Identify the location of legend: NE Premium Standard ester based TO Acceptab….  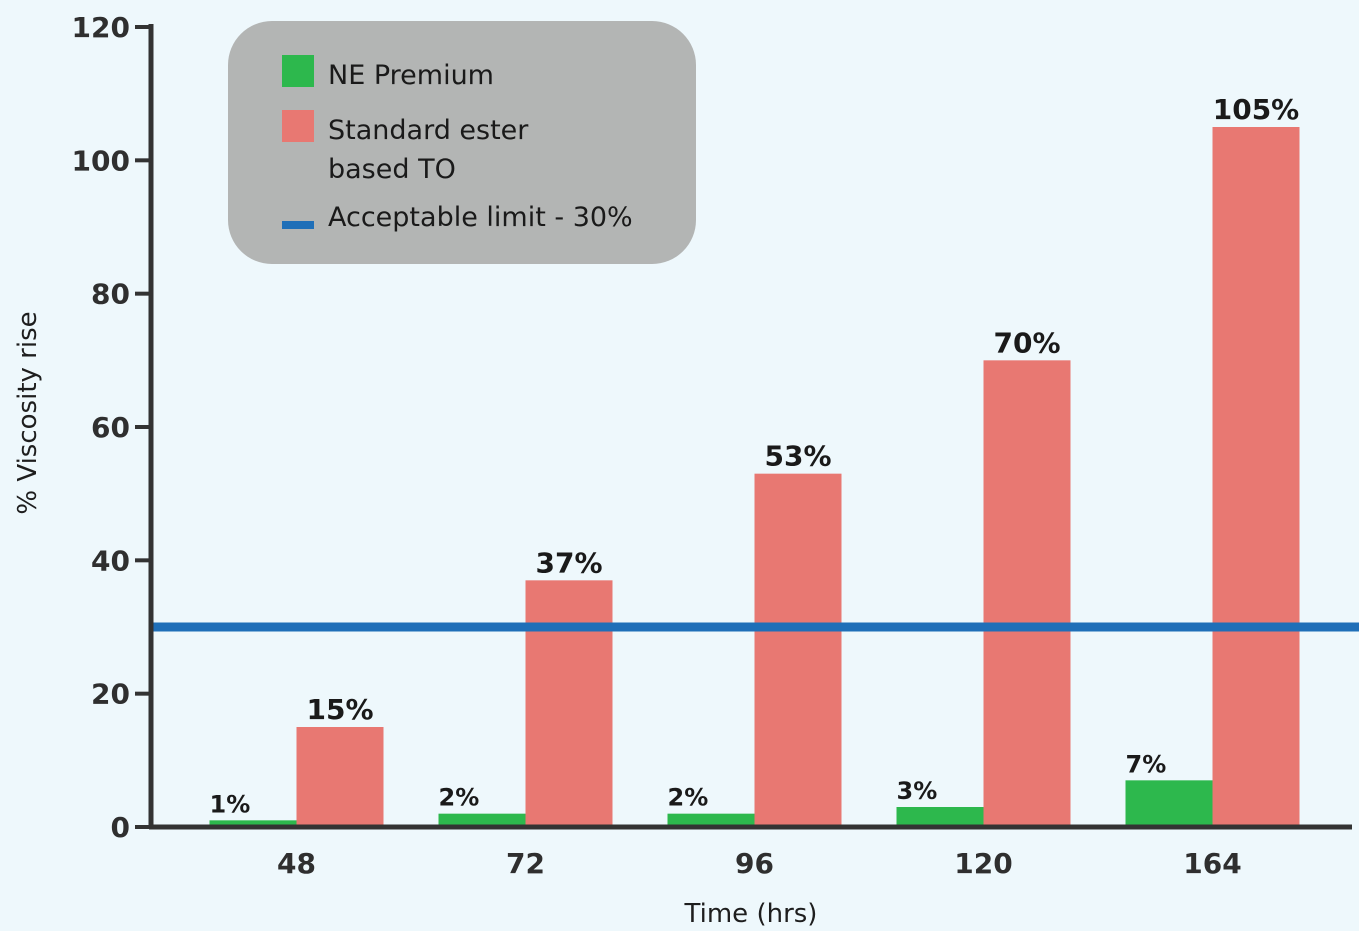
(462, 142).